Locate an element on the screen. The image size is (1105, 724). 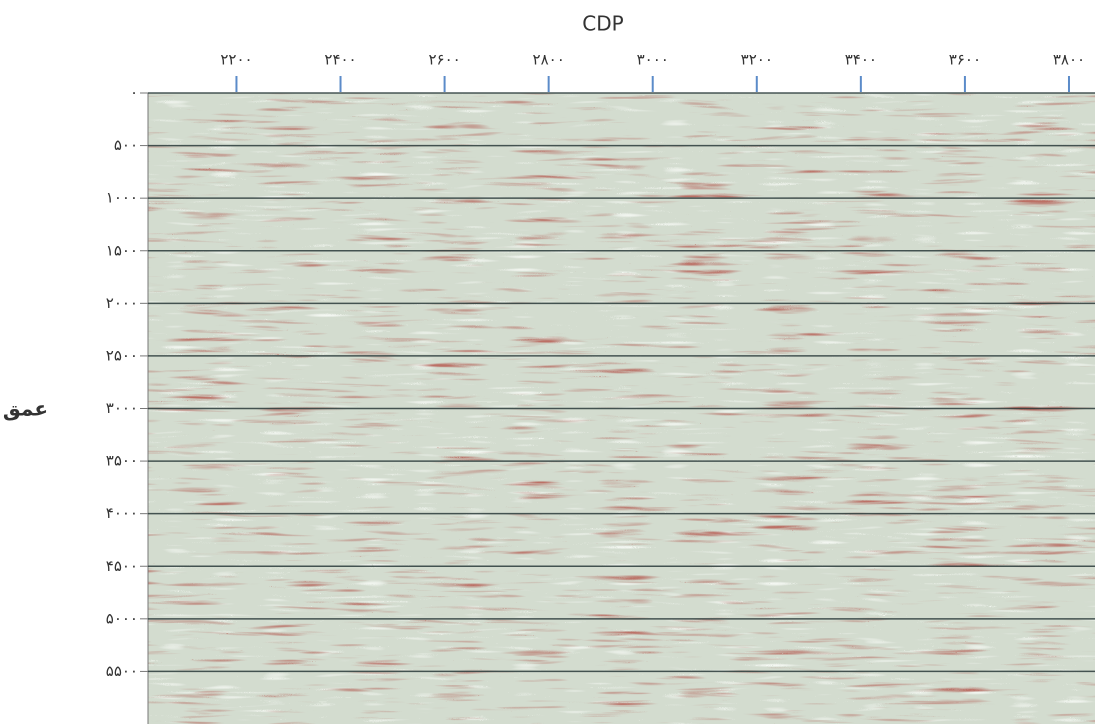
y-tick-label: ۲۵۰۰ is located at coordinates (122, 355).